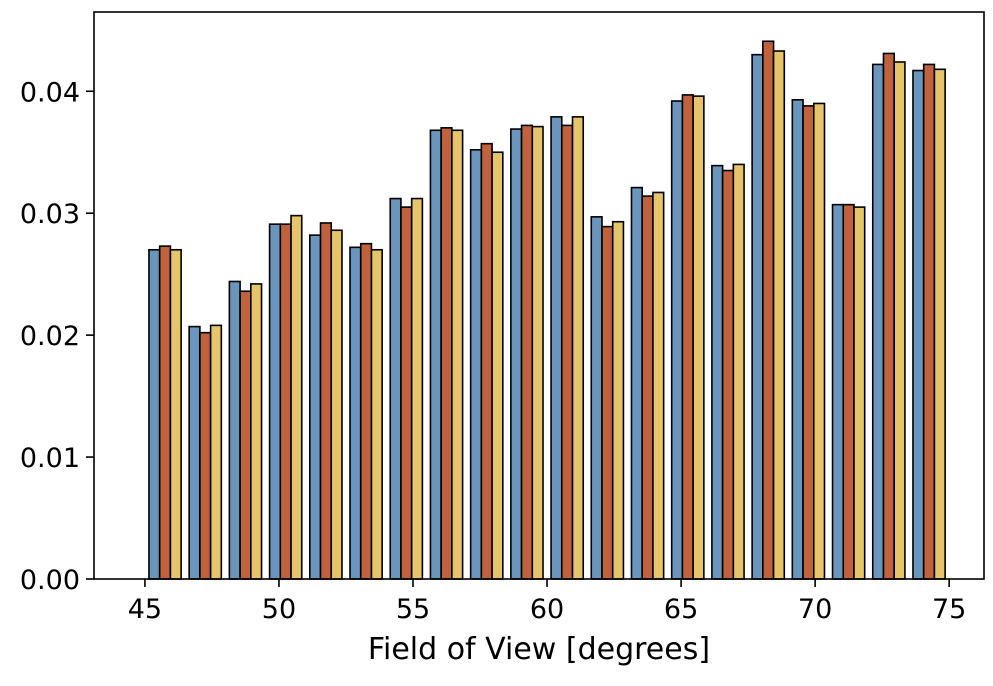 This screenshot has width=993, height=686. I want to click on x-tick-label: 70, so click(815, 609).